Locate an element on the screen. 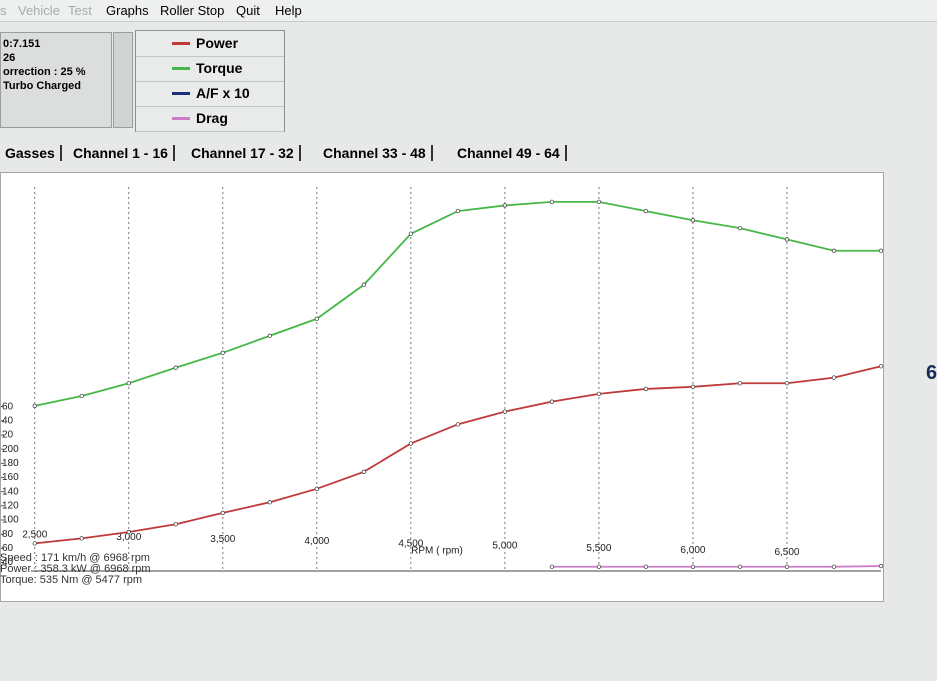  menu-item: s is located at coordinates (3, 10).